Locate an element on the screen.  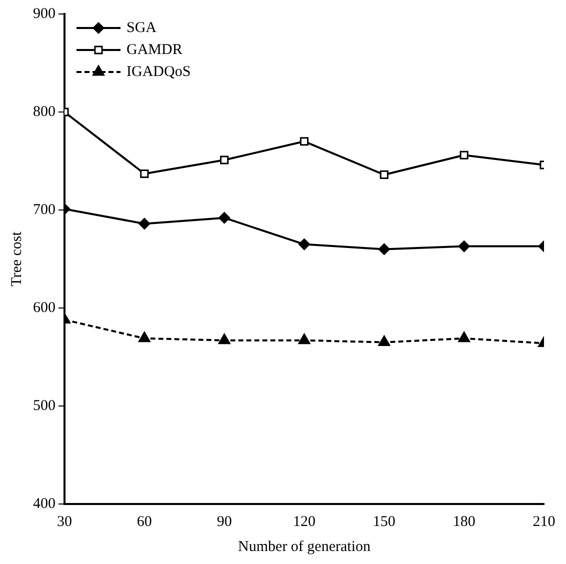
y-tick-label: 800 is located at coordinates (44, 112).